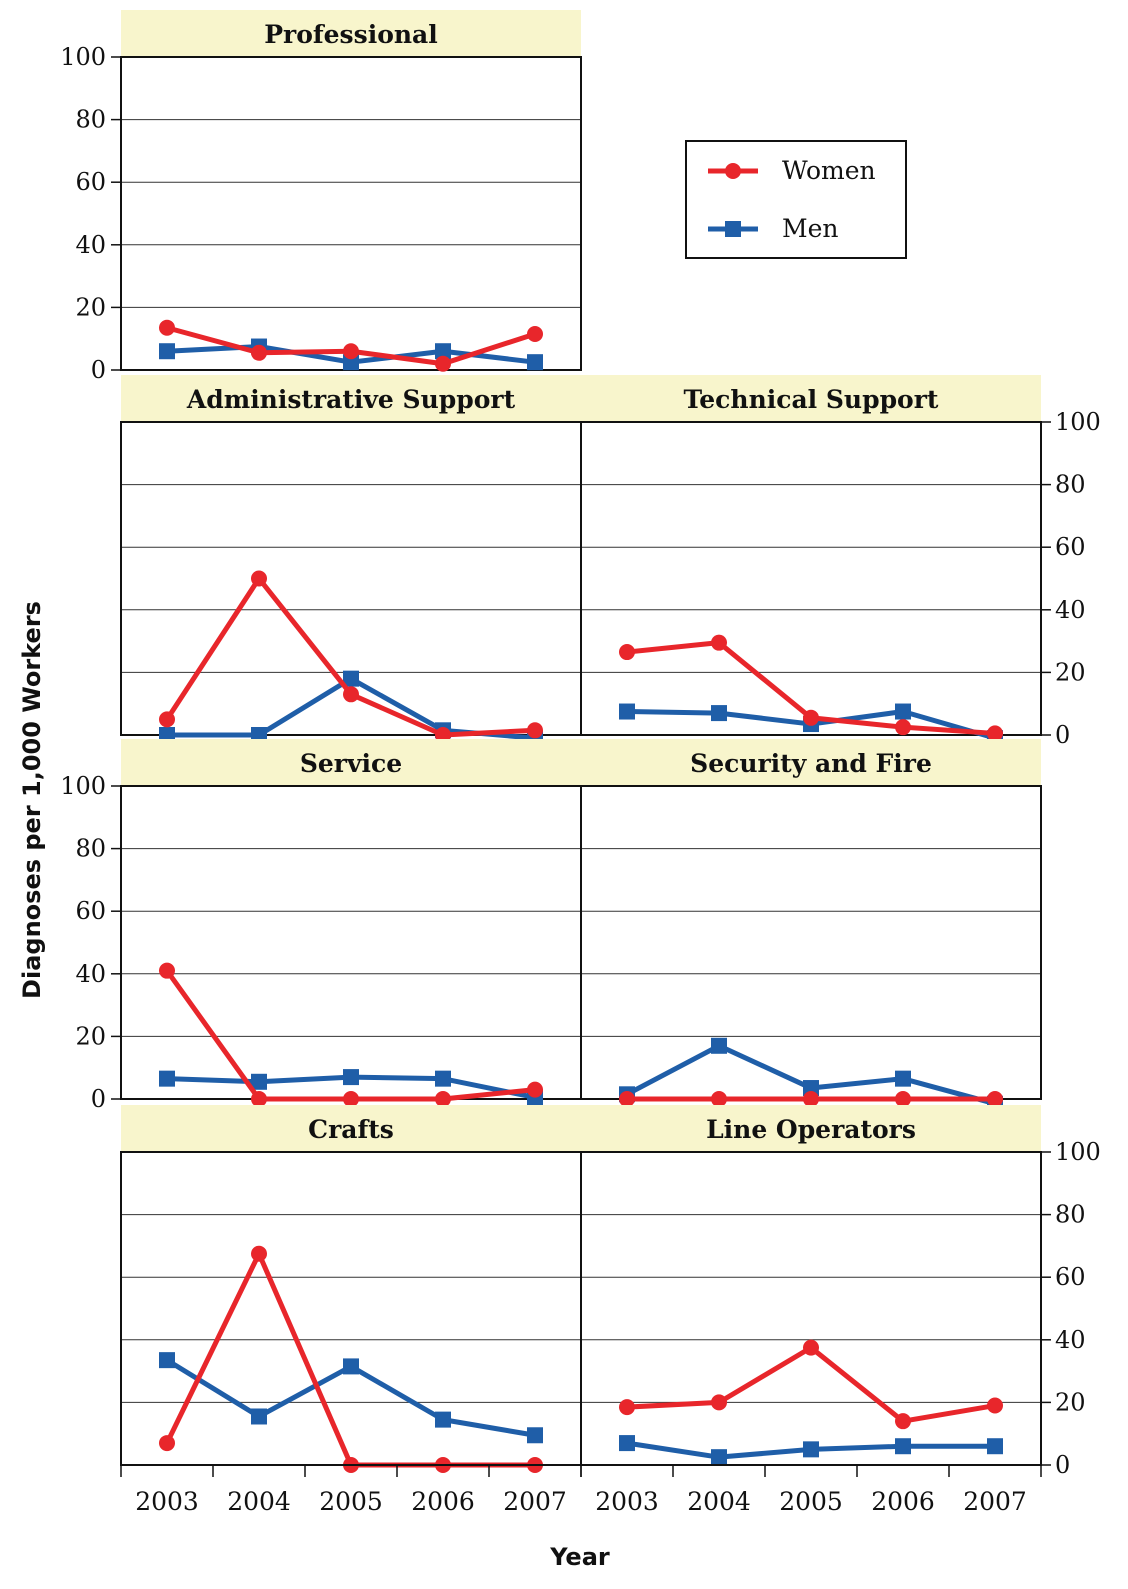 The height and width of the screenshot is (1589, 1128). Describe the element at coordinates (810, 228) in the screenshot. I see `legend-label-men: Men` at that location.